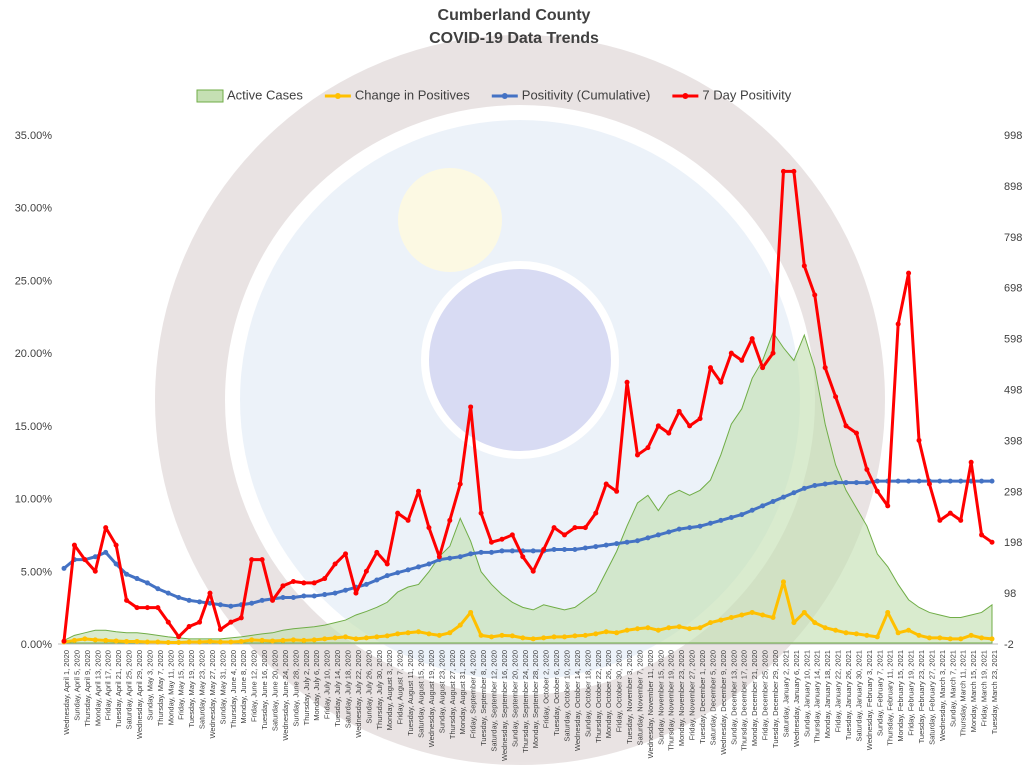  Describe the element at coordinates (754, 698) in the screenshot. I see `x-tick-label: Monday, December 21, 2020` at that location.